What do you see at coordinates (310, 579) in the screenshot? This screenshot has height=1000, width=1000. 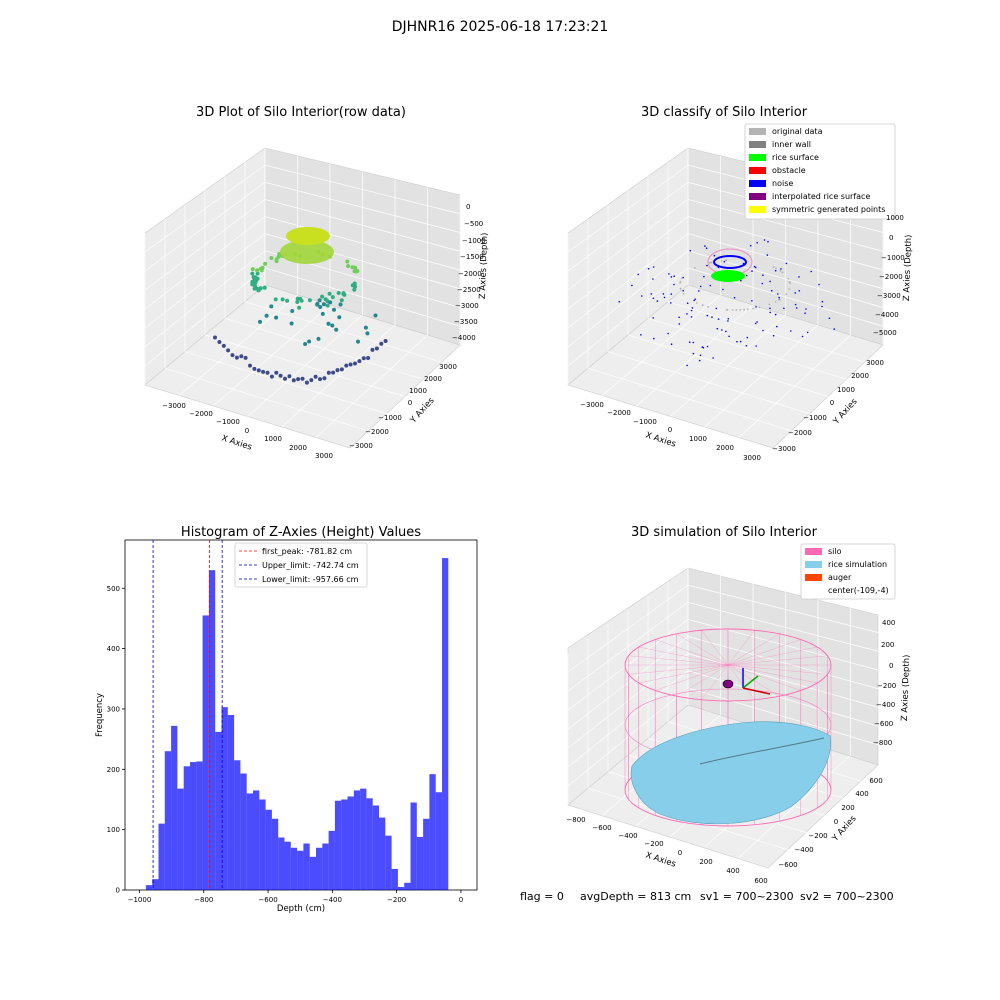 I see `legend-label-lower-limit: Lower_limit: -957.66 cm` at bounding box center [310, 579].